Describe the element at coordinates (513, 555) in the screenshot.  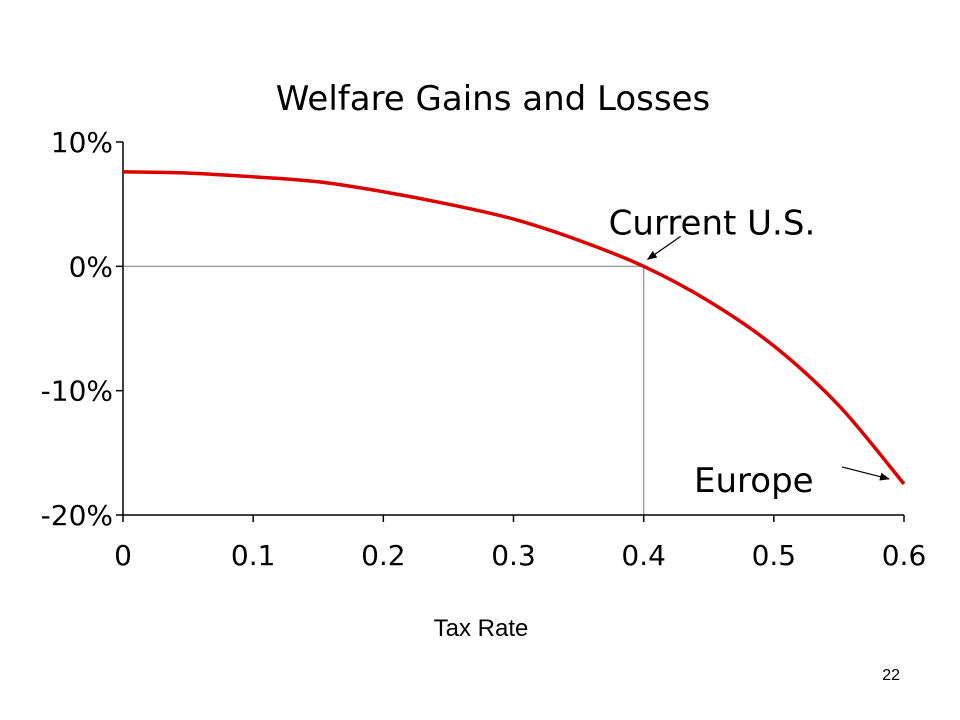
I see `x-tick-label: 0.3` at that location.